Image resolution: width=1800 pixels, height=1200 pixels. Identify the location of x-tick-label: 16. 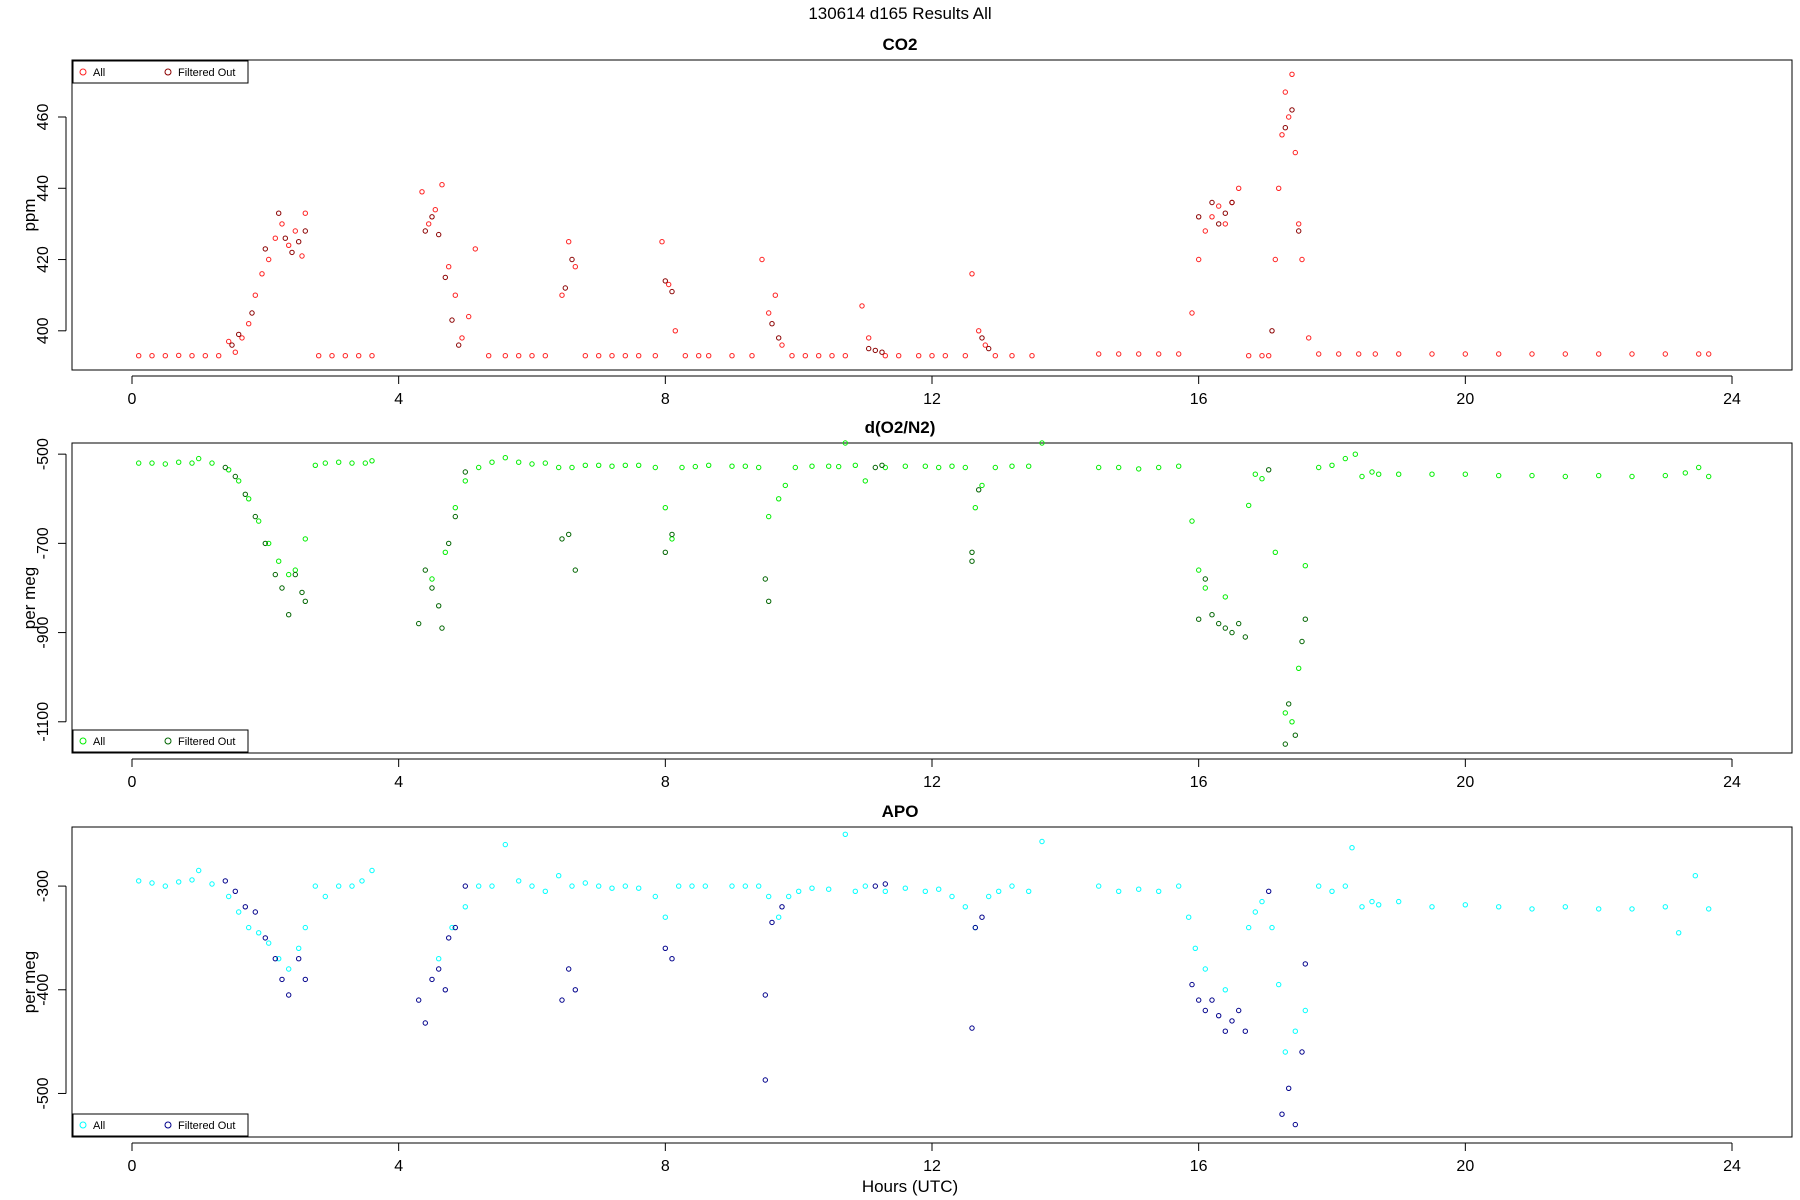
(1199, 782).